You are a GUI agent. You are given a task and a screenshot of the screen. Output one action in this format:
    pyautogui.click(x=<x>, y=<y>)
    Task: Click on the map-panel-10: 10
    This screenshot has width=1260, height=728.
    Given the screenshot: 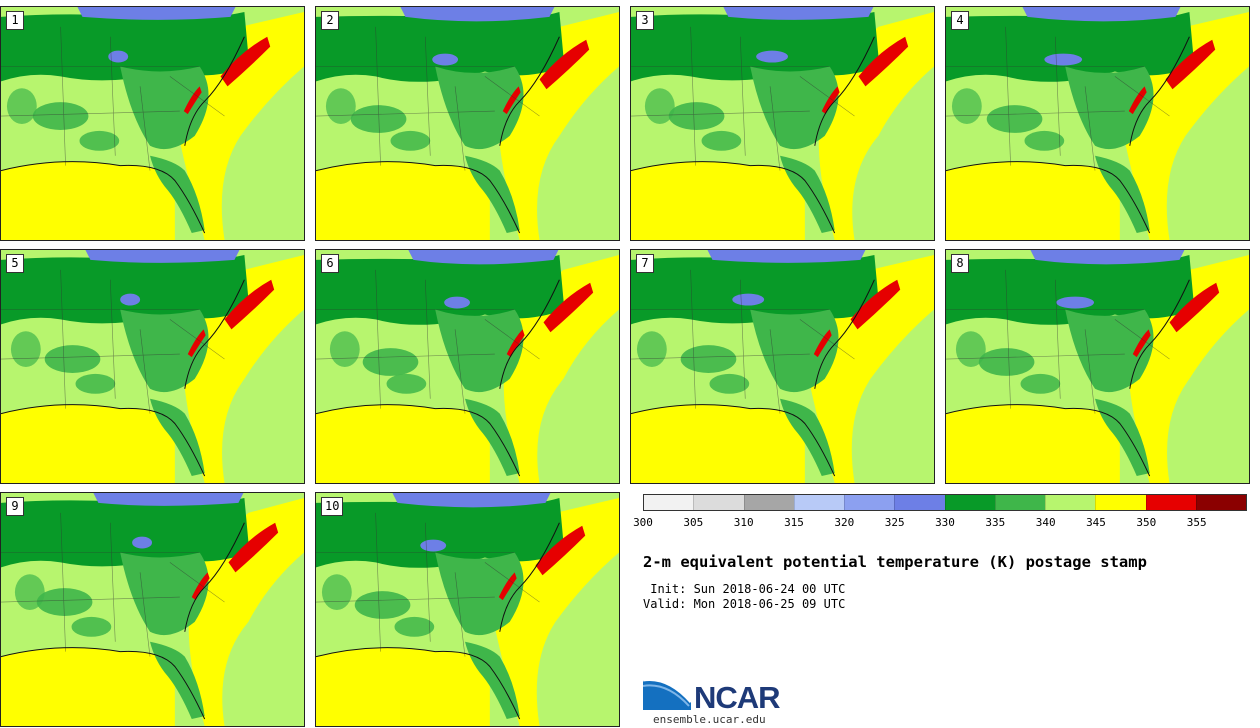 What is the action you would take?
    pyautogui.click(x=467, y=609)
    